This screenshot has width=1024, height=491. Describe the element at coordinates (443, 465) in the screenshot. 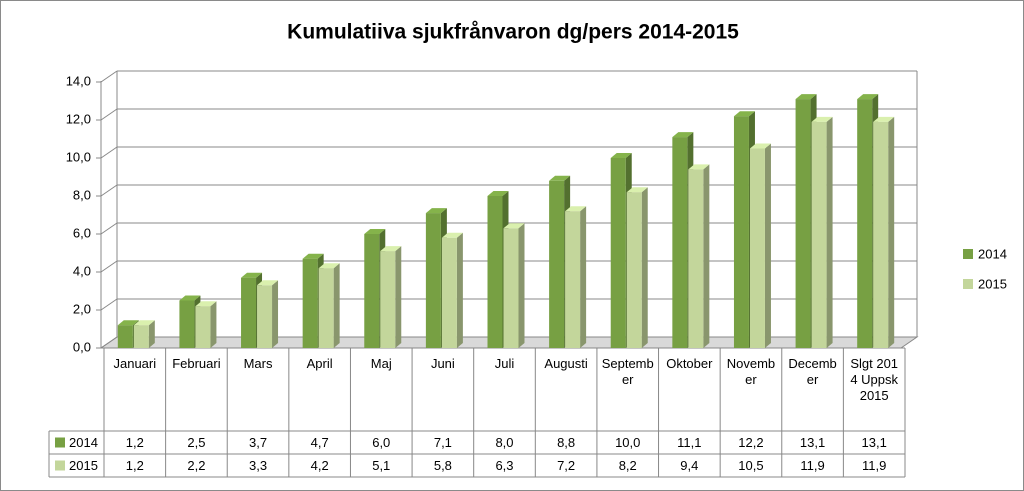

I see `data-table-value: 5,8` at that location.